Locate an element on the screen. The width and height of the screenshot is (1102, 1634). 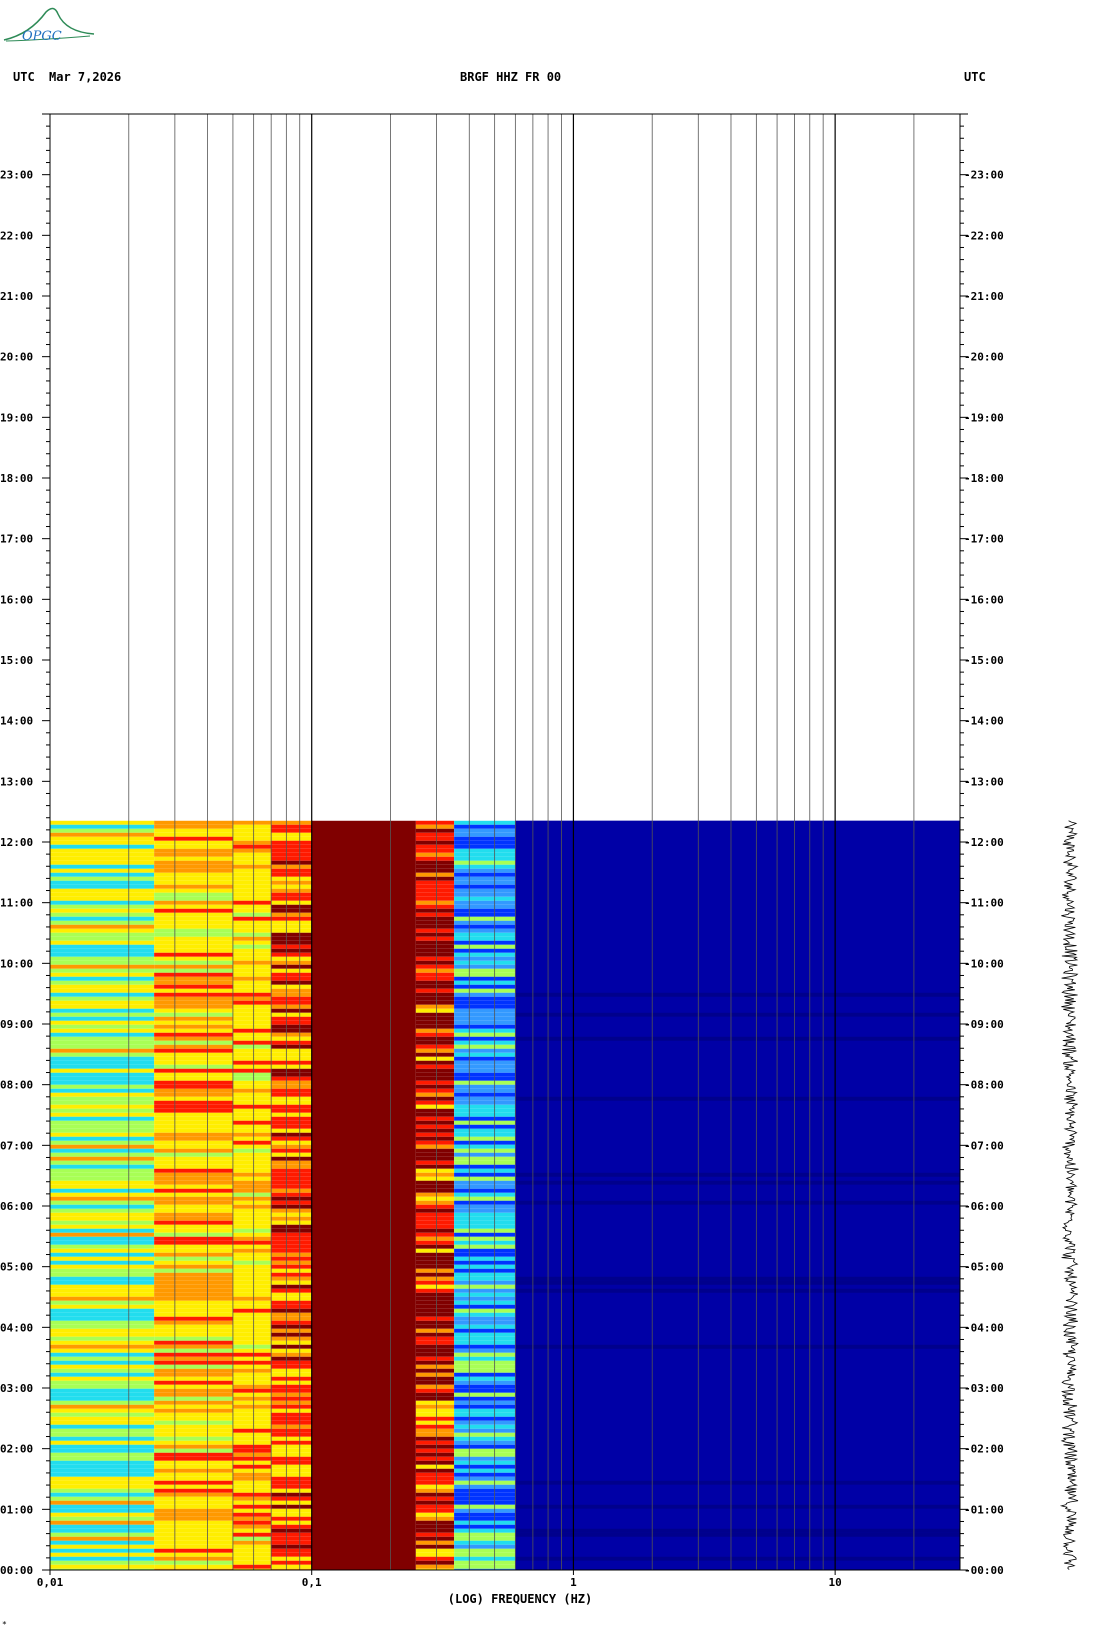
y-tick-label-right: -14:00 is located at coordinates (984, 721).